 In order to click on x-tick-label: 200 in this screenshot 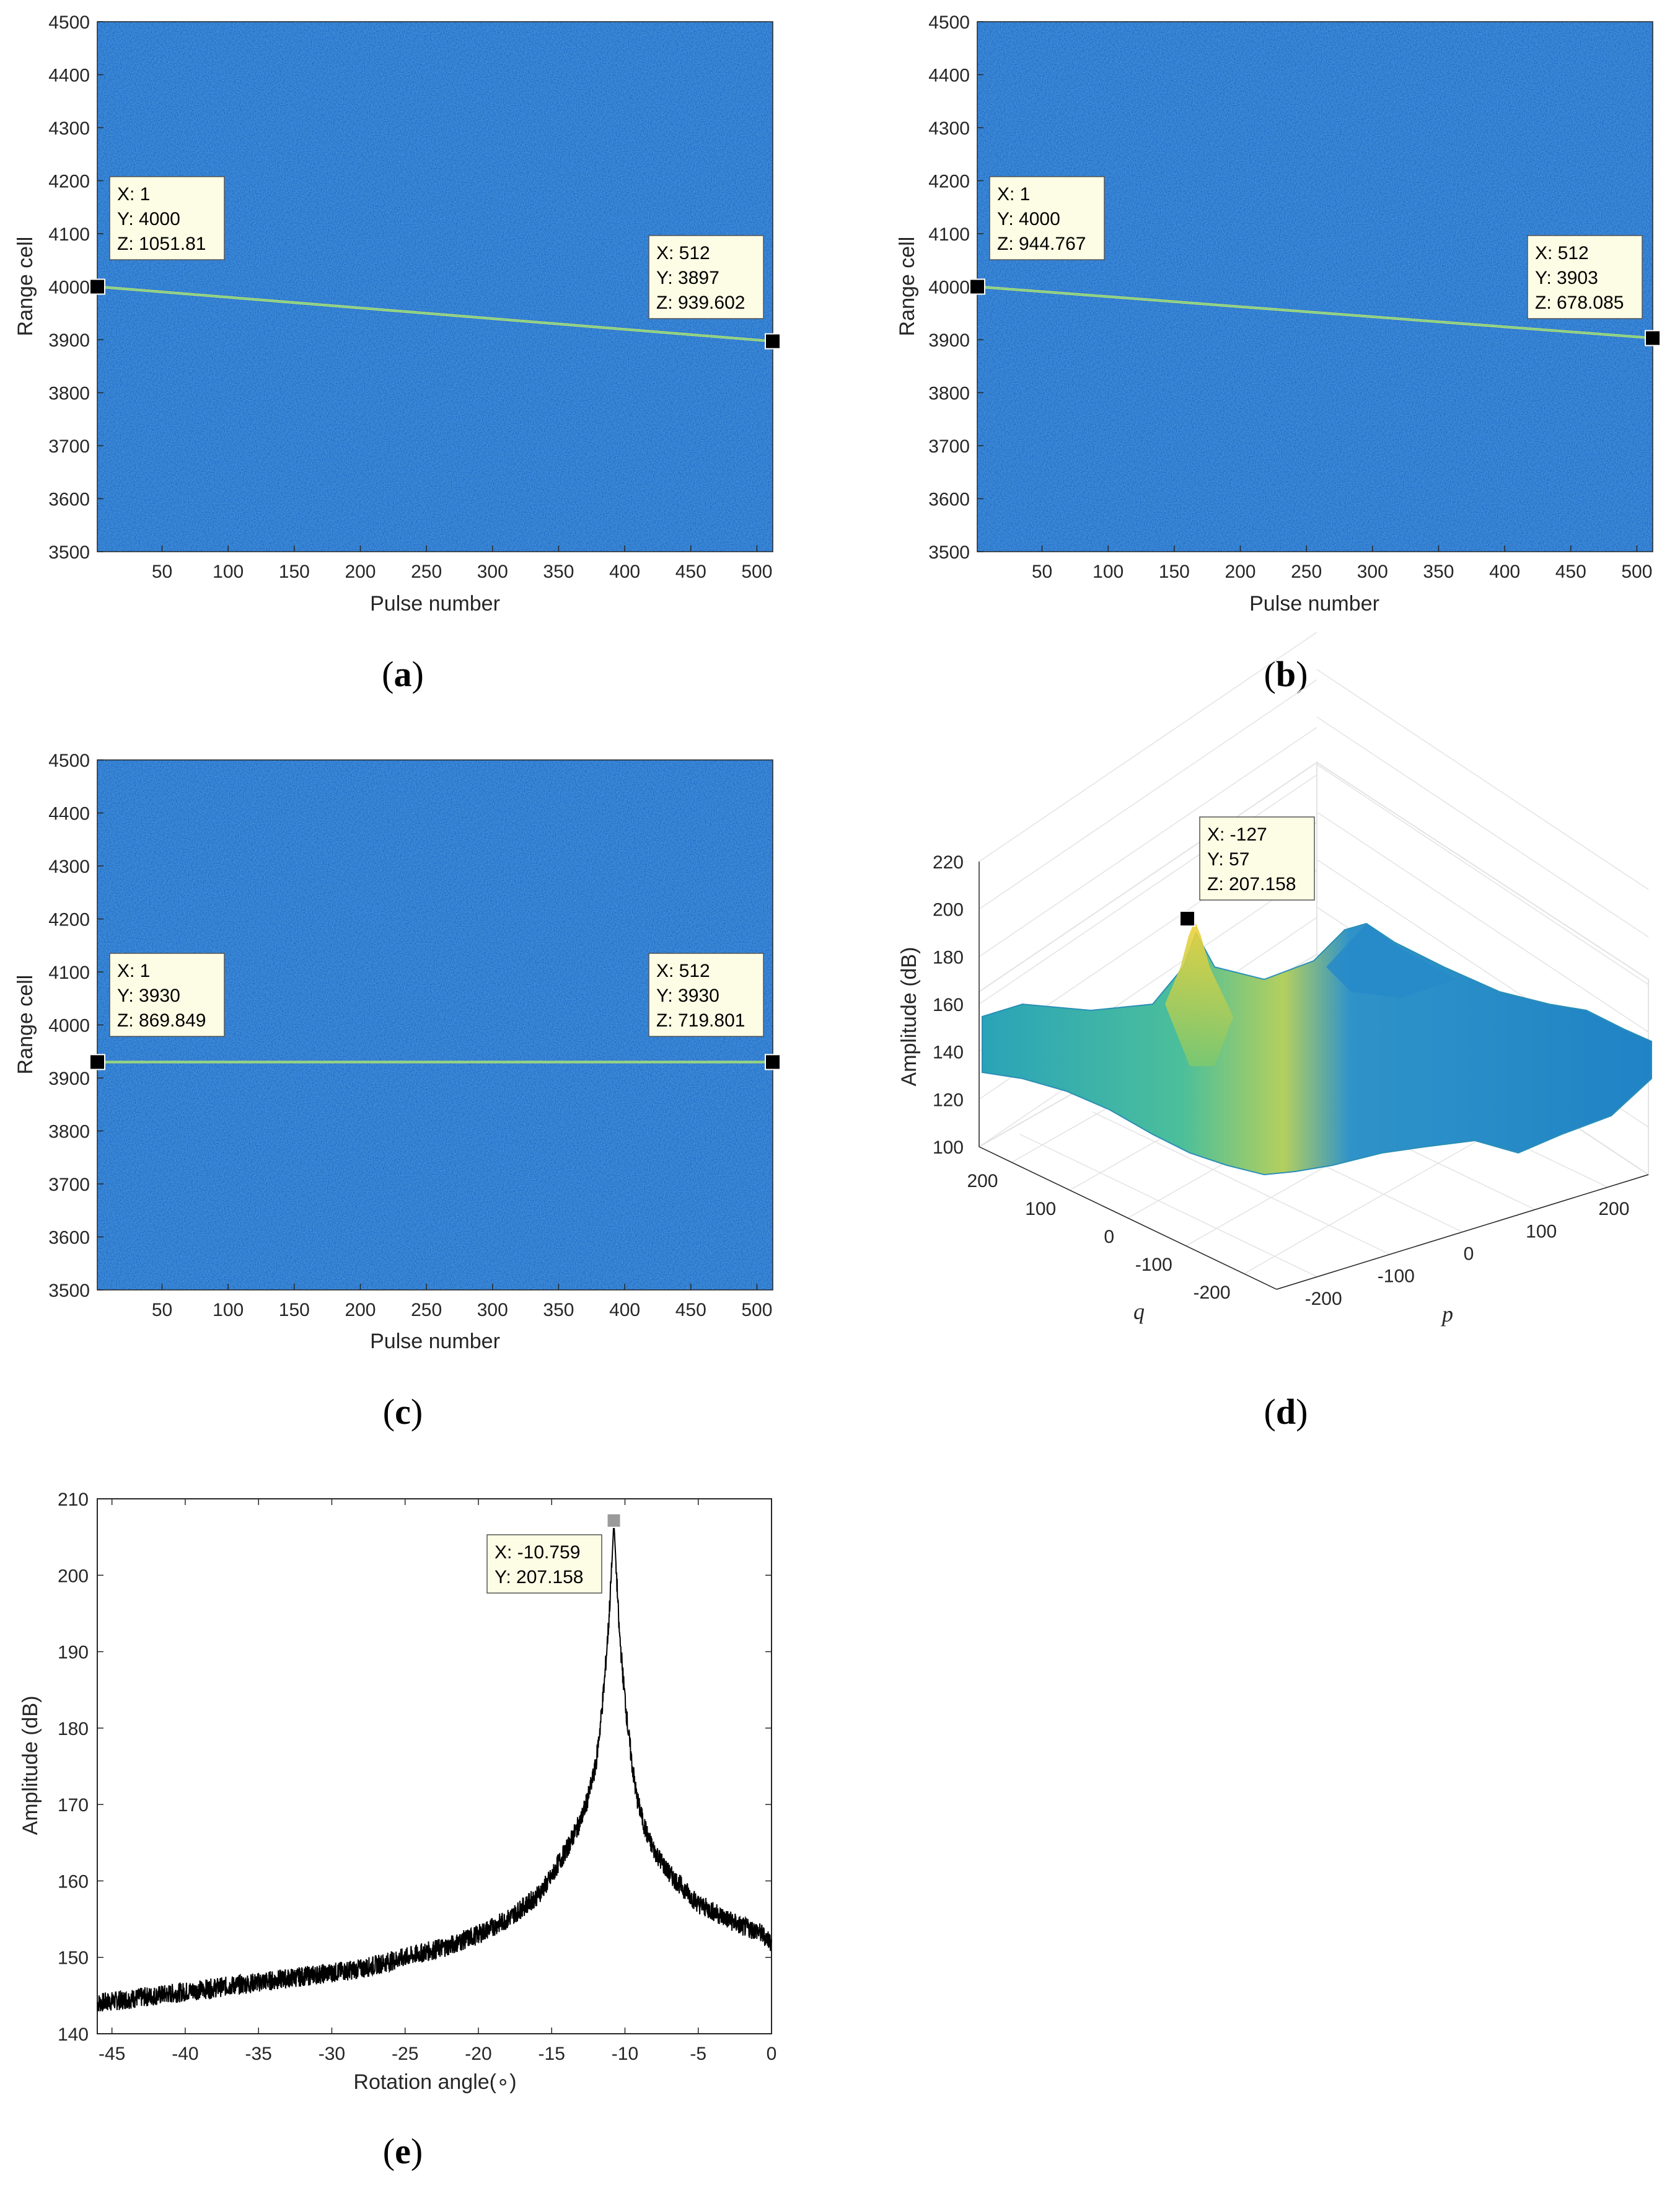, I will do `click(1240, 572)`.